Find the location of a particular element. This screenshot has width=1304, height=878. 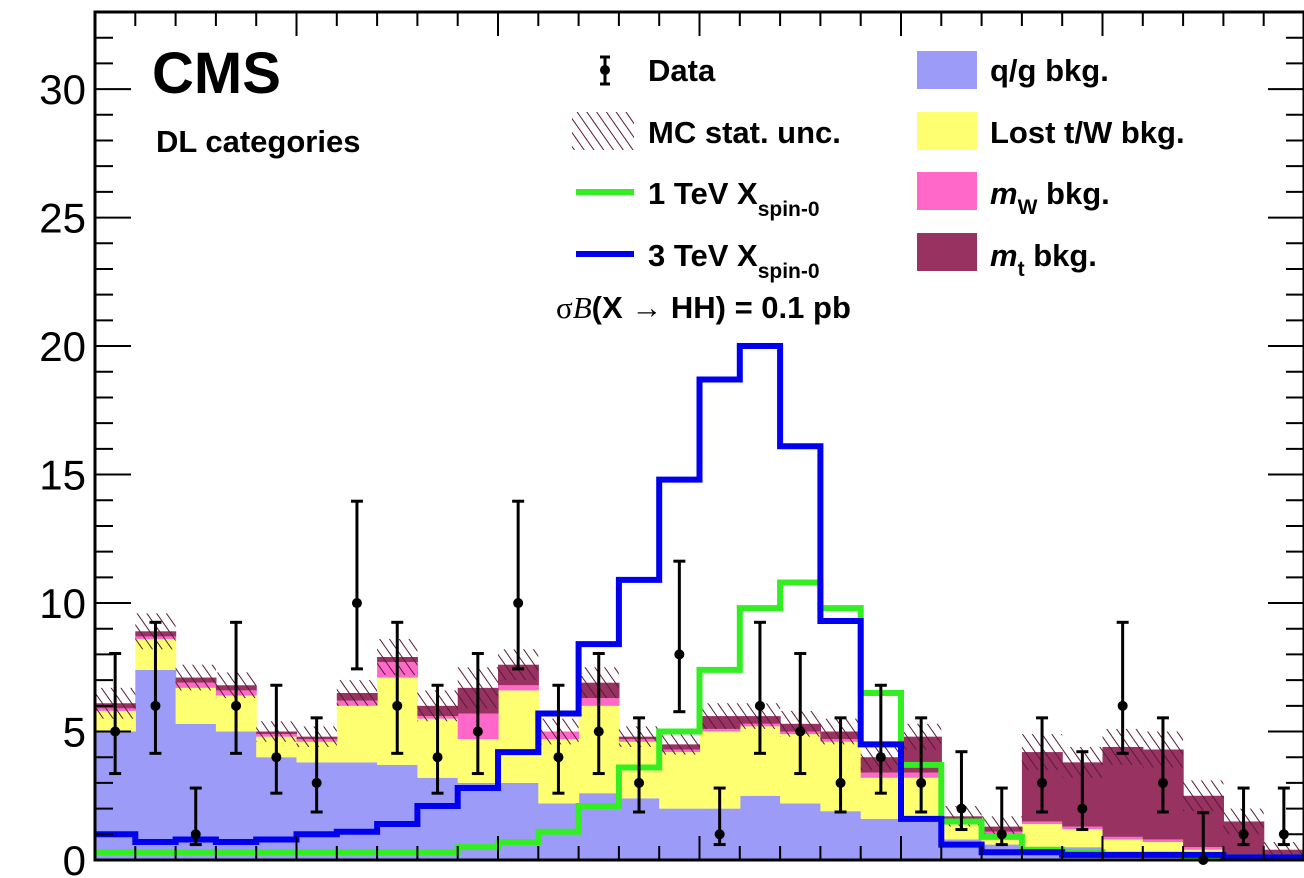

legend-lost: Lost t/W bkg. is located at coordinates (1051, 131).